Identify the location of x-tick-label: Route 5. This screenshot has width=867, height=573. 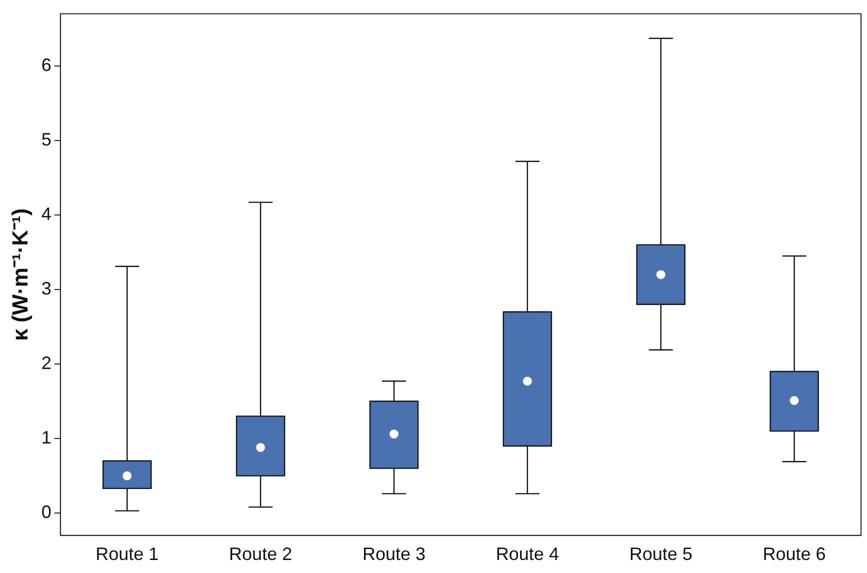
(660, 554).